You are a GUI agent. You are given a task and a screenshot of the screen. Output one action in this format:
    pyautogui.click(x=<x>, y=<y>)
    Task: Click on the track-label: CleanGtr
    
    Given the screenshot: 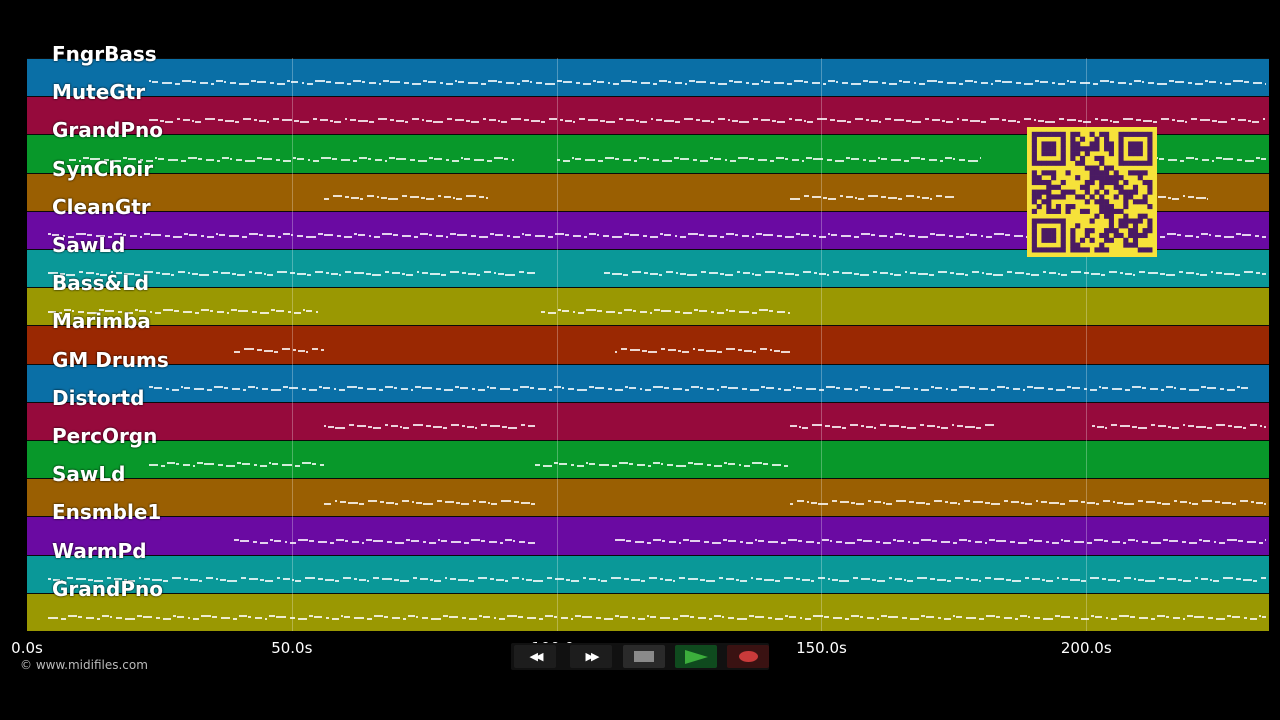 What is the action you would take?
    pyautogui.click(x=101, y=206)
    